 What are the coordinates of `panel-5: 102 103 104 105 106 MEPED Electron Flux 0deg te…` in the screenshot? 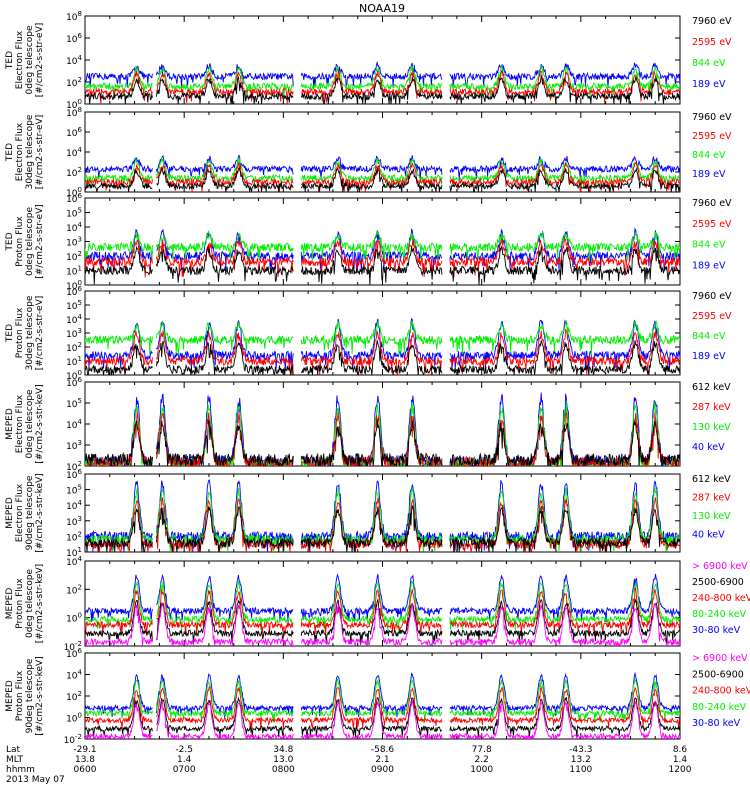 It's located at (368, 424).